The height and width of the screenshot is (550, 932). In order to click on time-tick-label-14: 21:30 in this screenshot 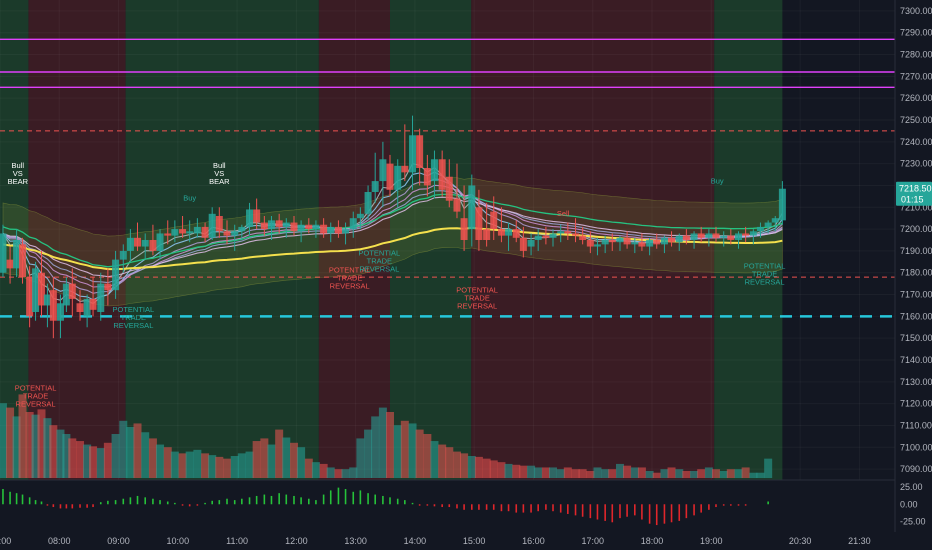, I will do `click(859, 541)`.